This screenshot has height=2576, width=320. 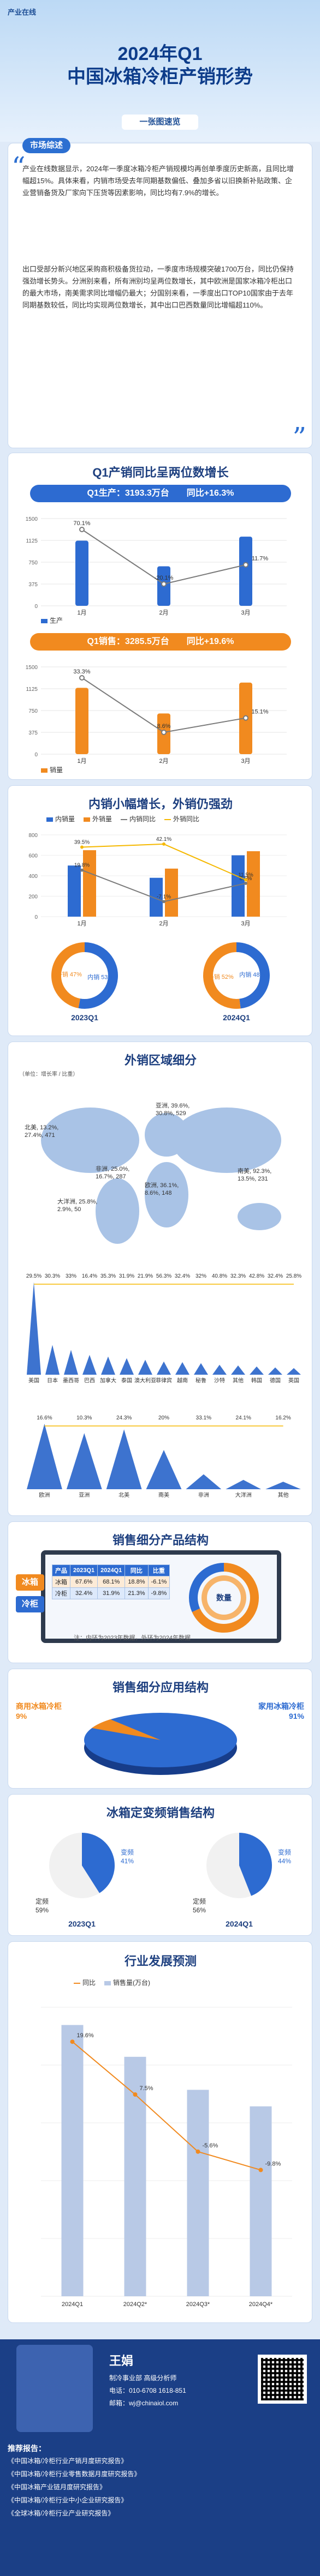 I want to click on rec-item: 《中国冰箱/冷柜行业中小企业研究报告》, so click(x=68, y=2500).